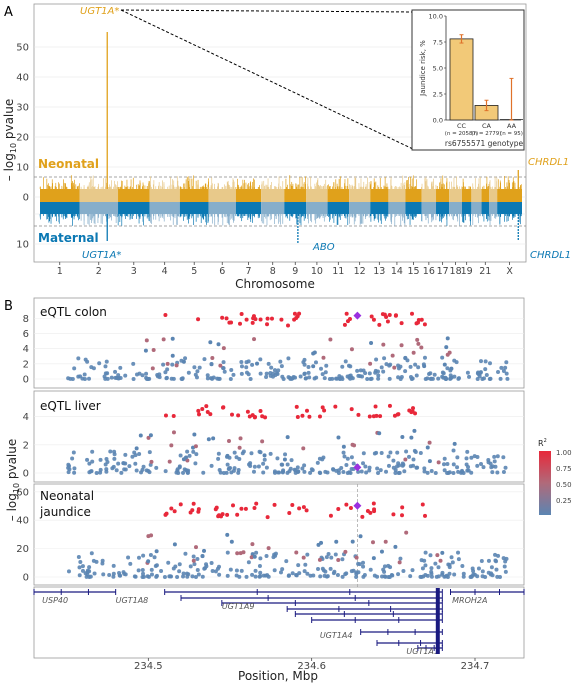 The width and height of the screenshot is (578, 685). What do you see at coordinates (541, 443) in the screenshot?
I see `r2-legend-title-main: R` at bounding box center [541, 443].